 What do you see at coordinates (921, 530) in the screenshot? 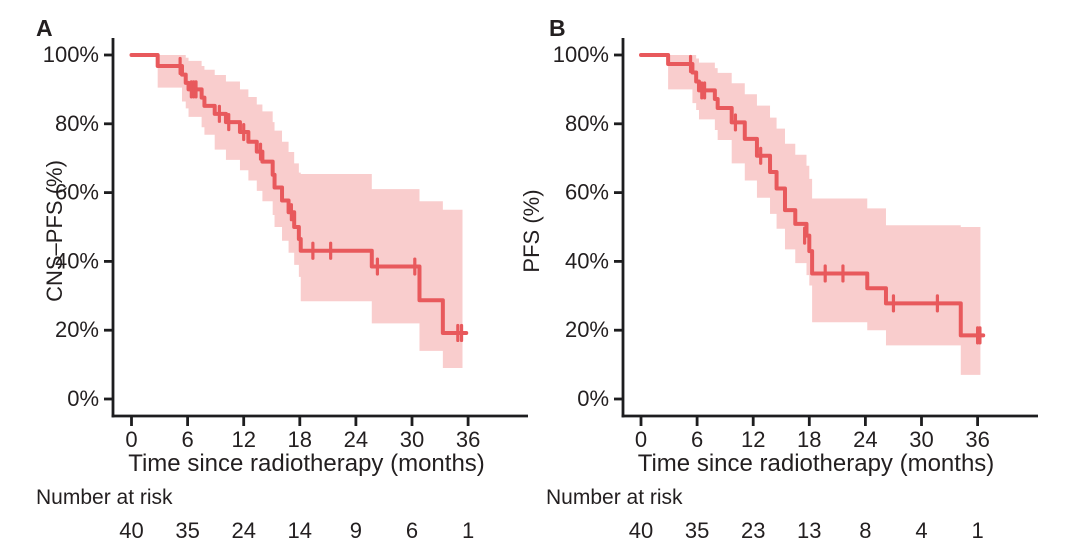
I see `number-at-risk-value: 4` at bounding box center [921, 530].